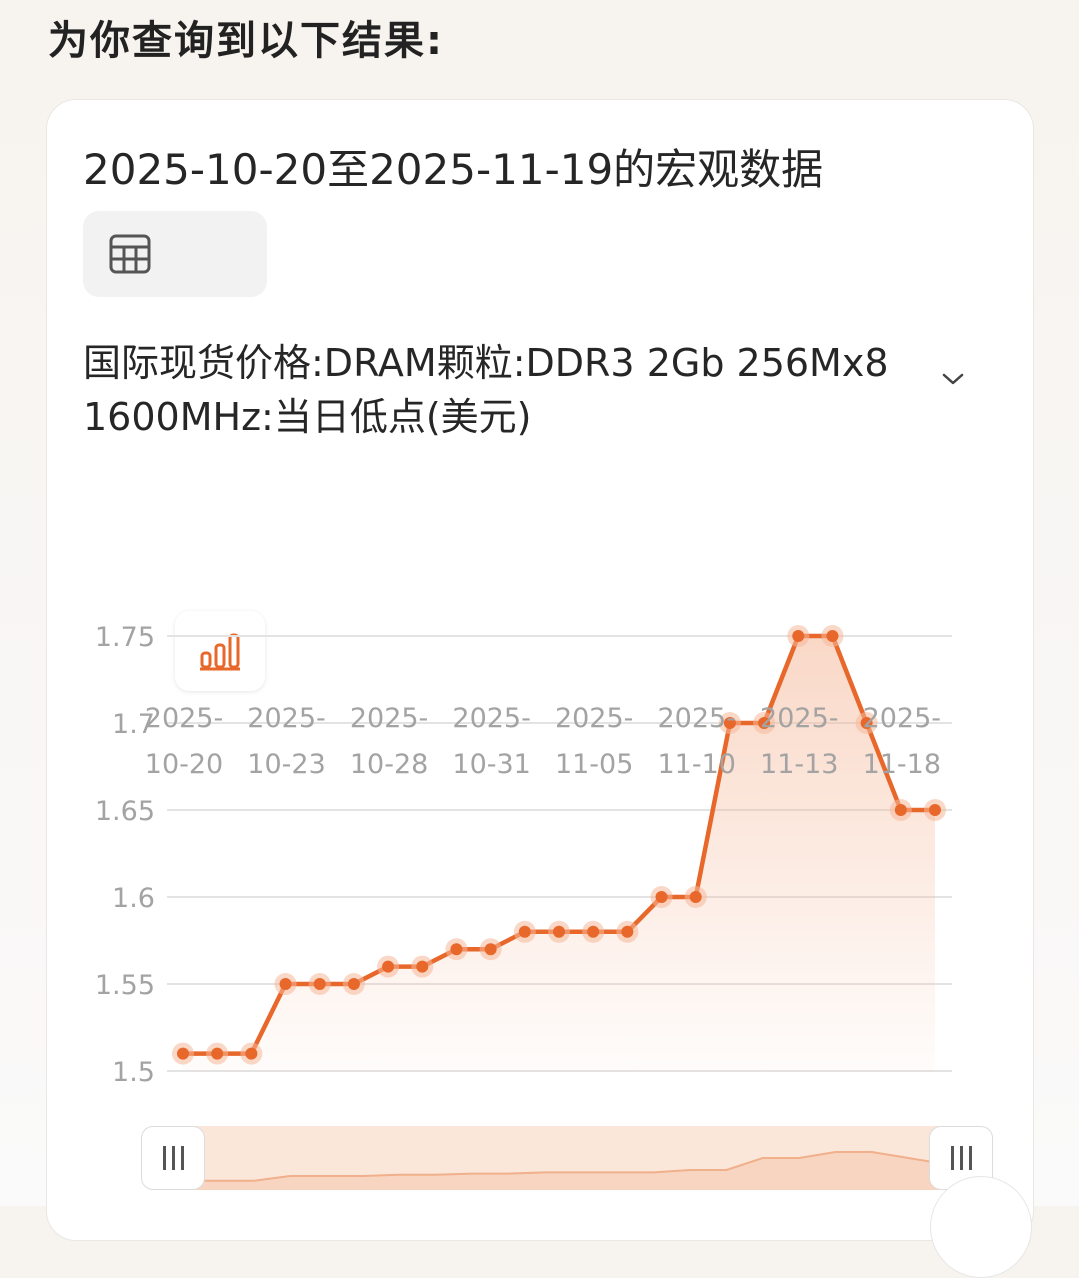 Image resolution: width=1079 pixels, height=1278 pixels. I want to click on x-tick-label: 10-31, so click(491, 764).